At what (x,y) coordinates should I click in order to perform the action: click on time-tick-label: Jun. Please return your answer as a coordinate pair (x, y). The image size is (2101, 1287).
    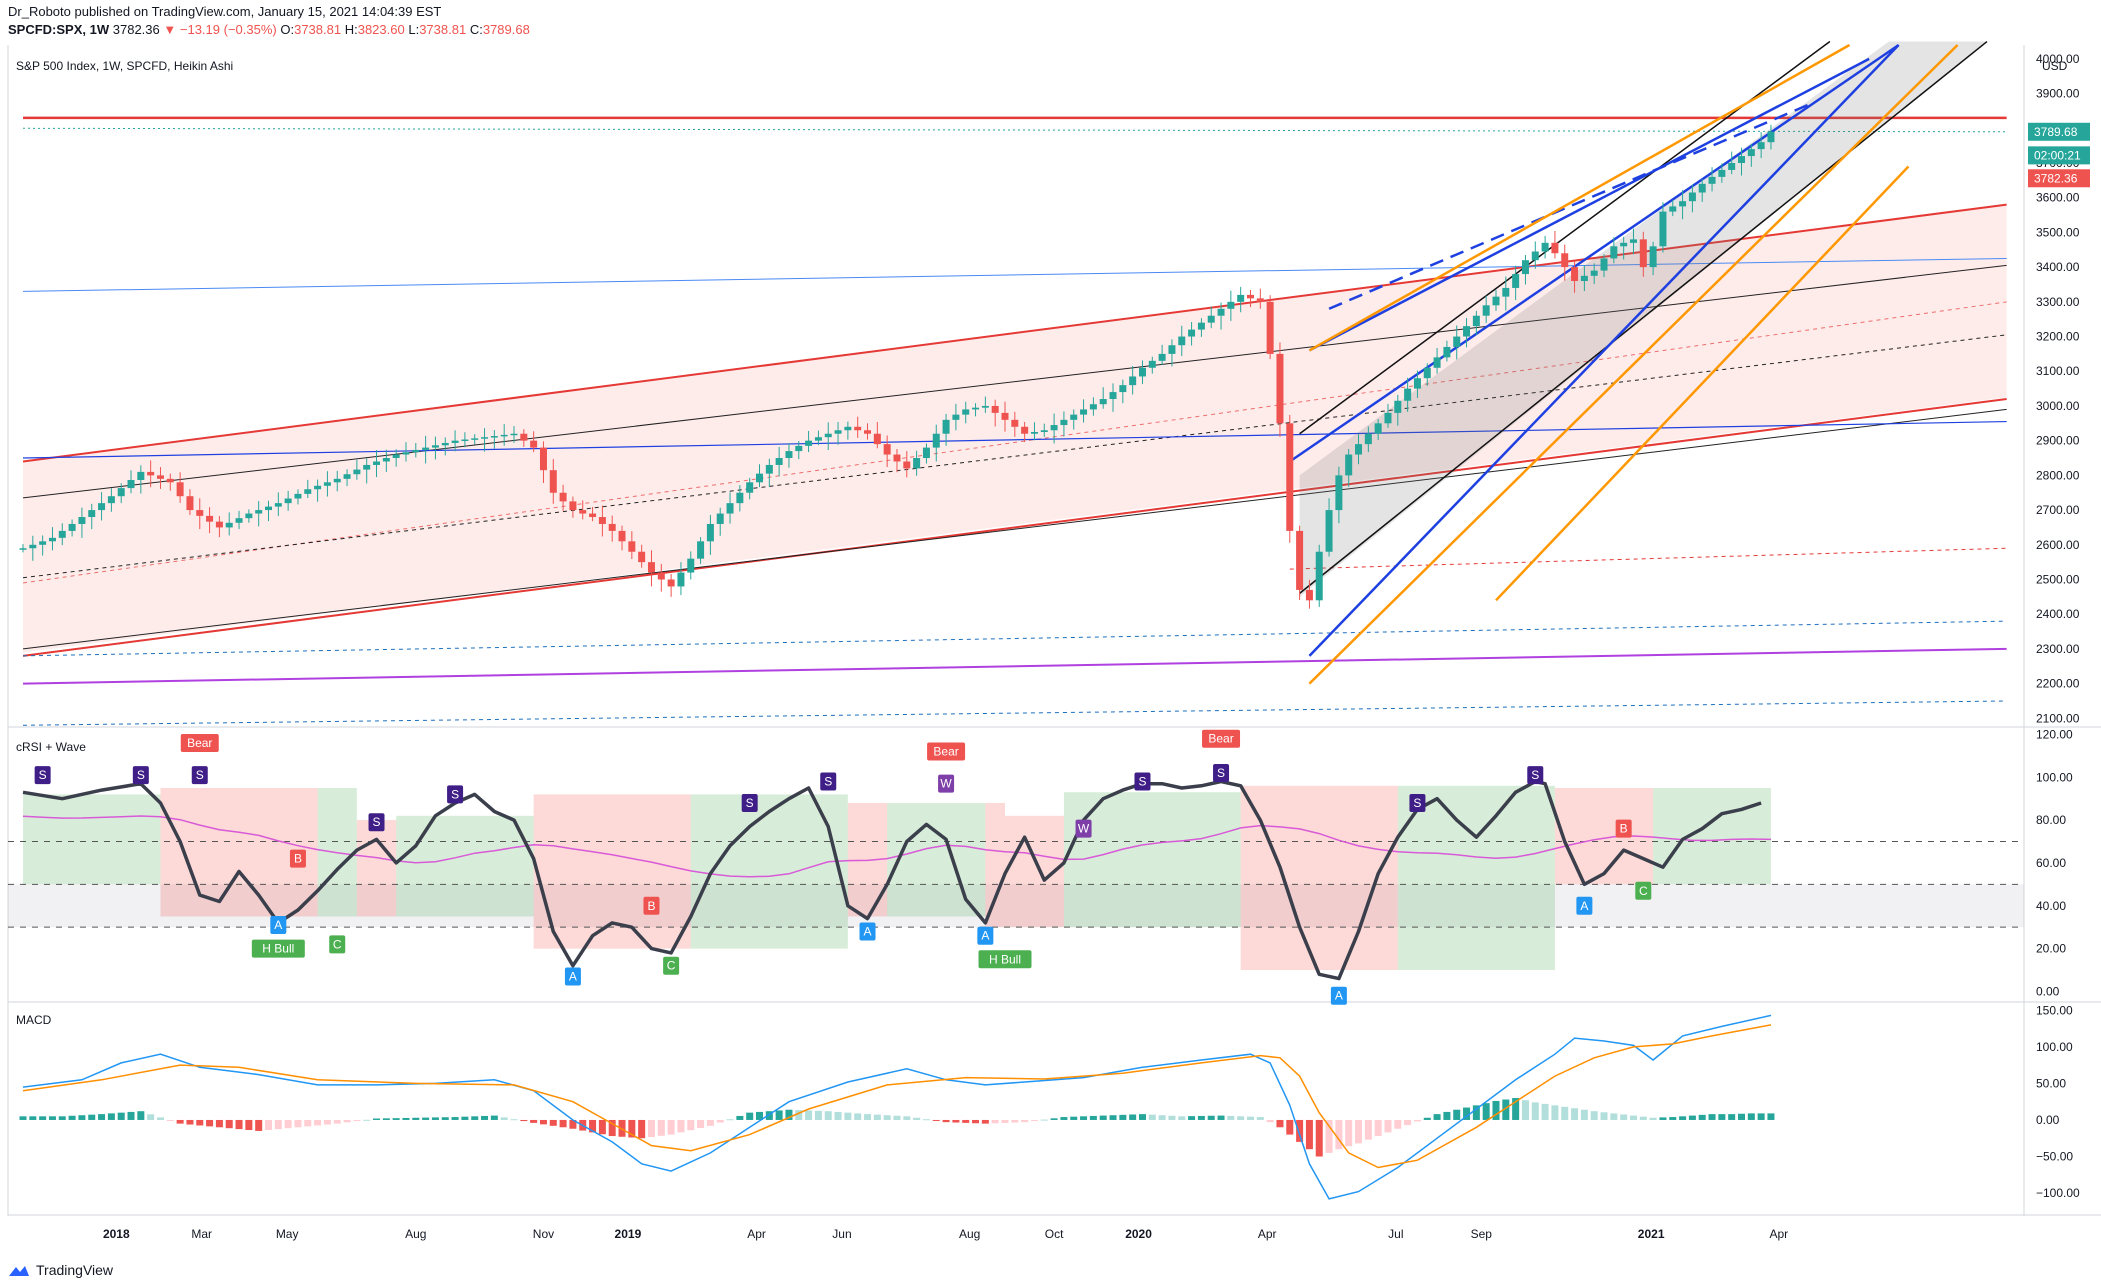
    Looking at the image, I should click on (841, 1234).